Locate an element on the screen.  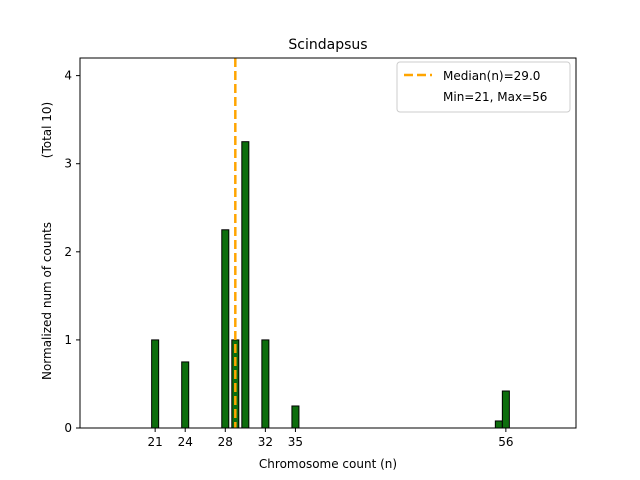
x-tick-label-24: 24 is located at coordinates (185, 442).